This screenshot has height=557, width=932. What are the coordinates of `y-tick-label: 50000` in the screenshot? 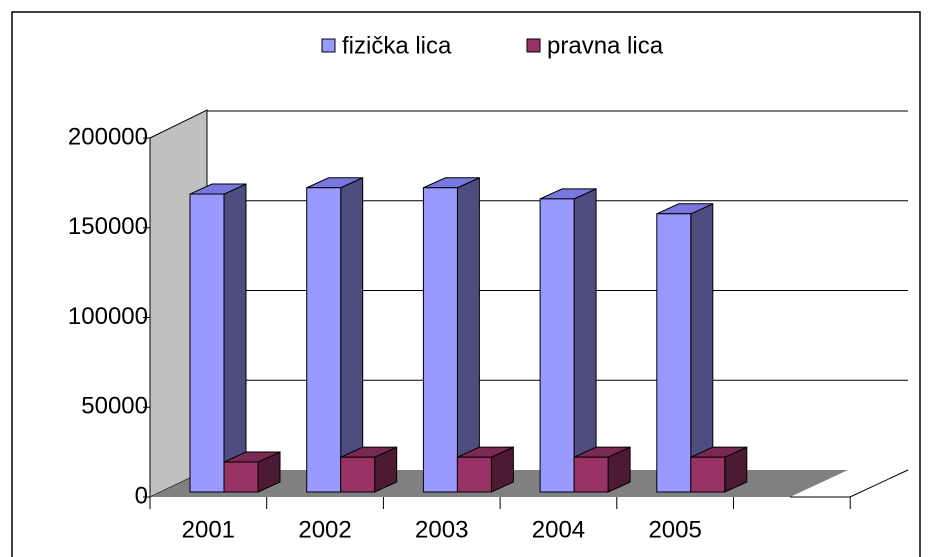 It's located at (114, 406).